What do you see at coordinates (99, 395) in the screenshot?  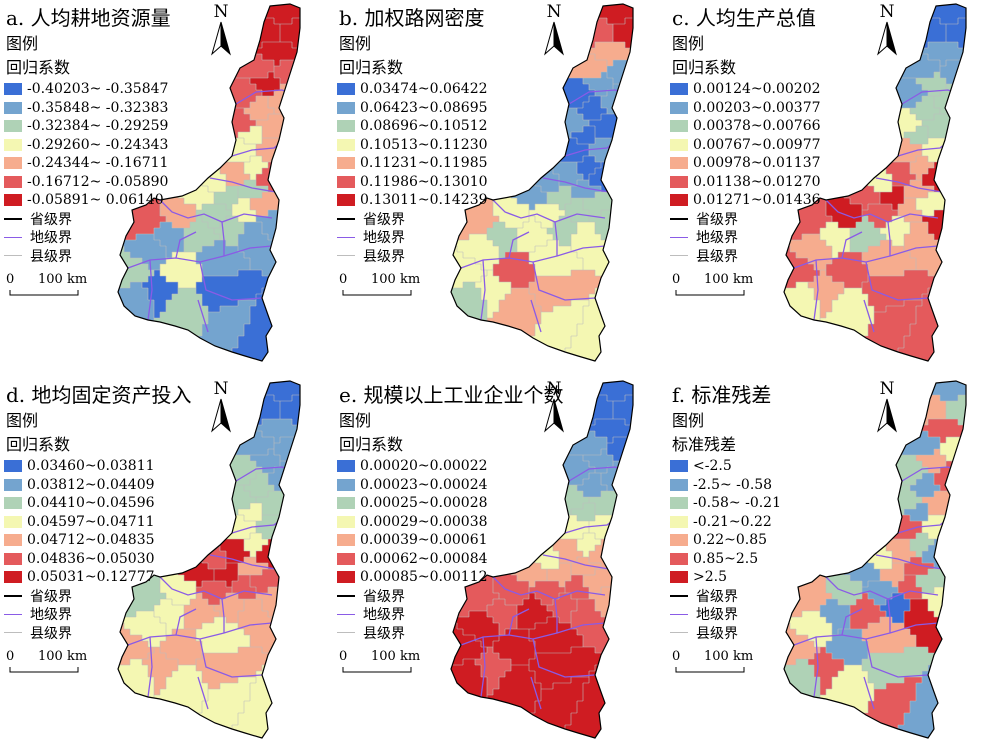 I see `panel-title: d. 地均固定资产投入` at bounding box center [99, 395].